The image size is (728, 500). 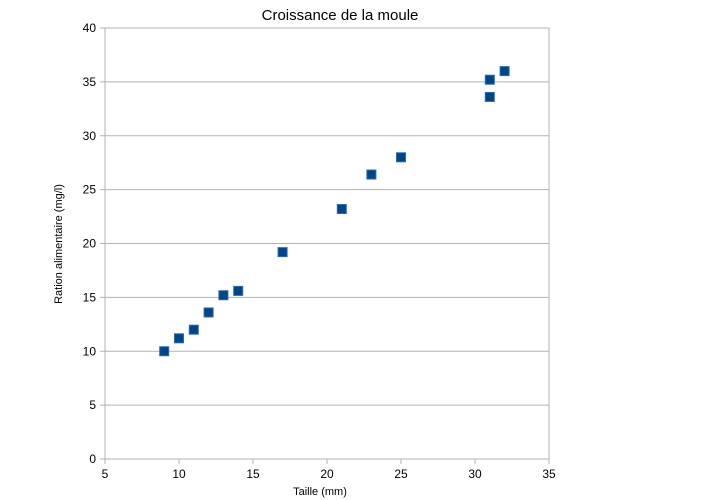 I want to click on x-tick-label: 35, so click(x=549, y=474).